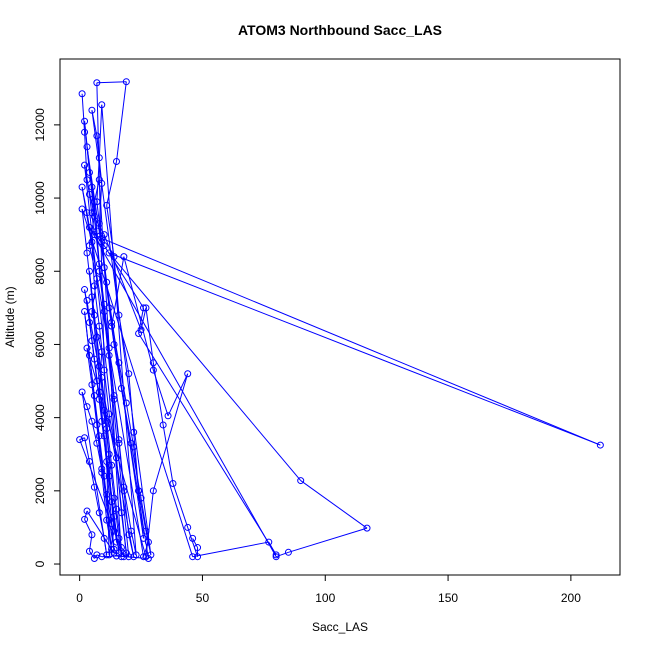 The image size is (650, 655). I want to click on y-tick-label: 6000, so click(40, 344).